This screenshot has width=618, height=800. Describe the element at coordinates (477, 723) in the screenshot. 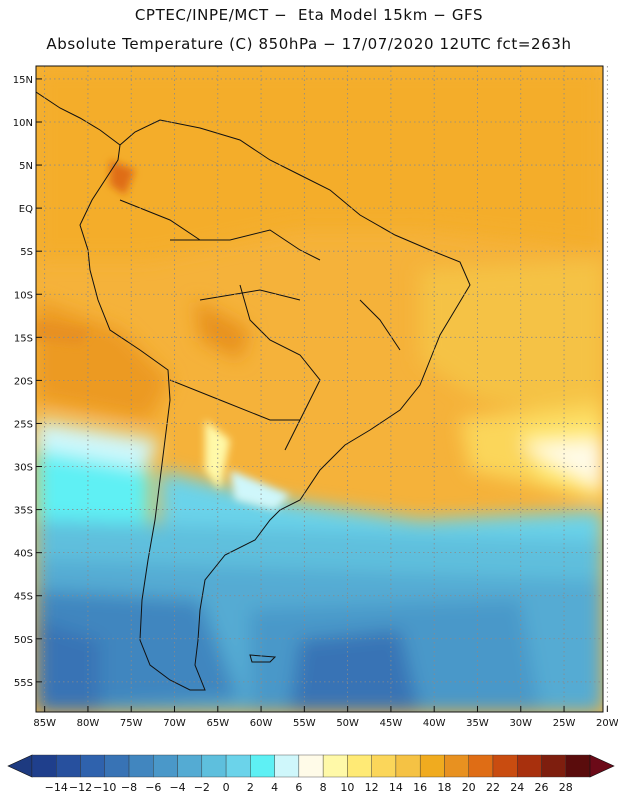

I see `lon-label: 35W` at that location.